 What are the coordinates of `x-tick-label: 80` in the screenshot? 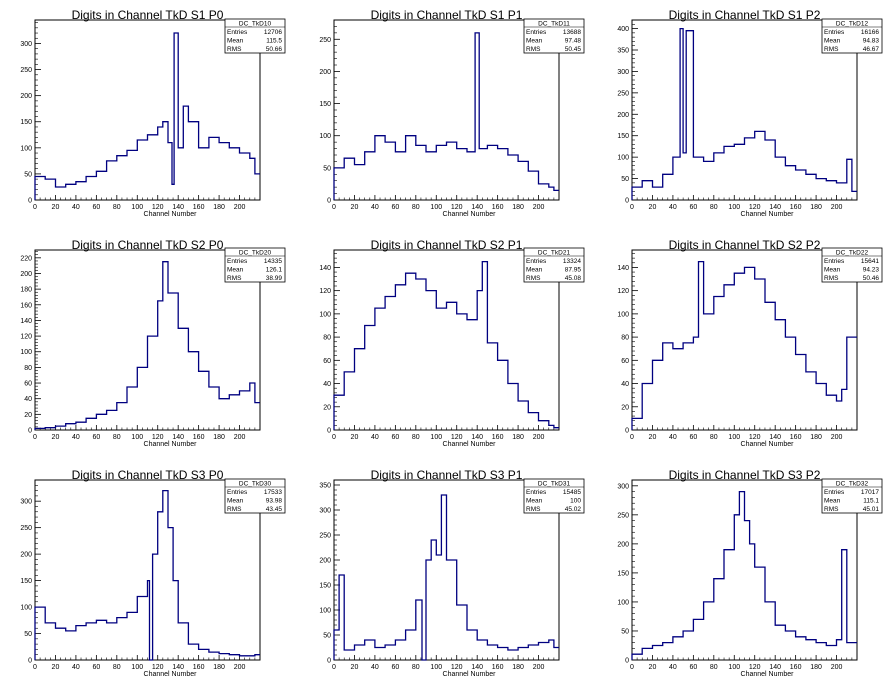 It's located at (117, 667).